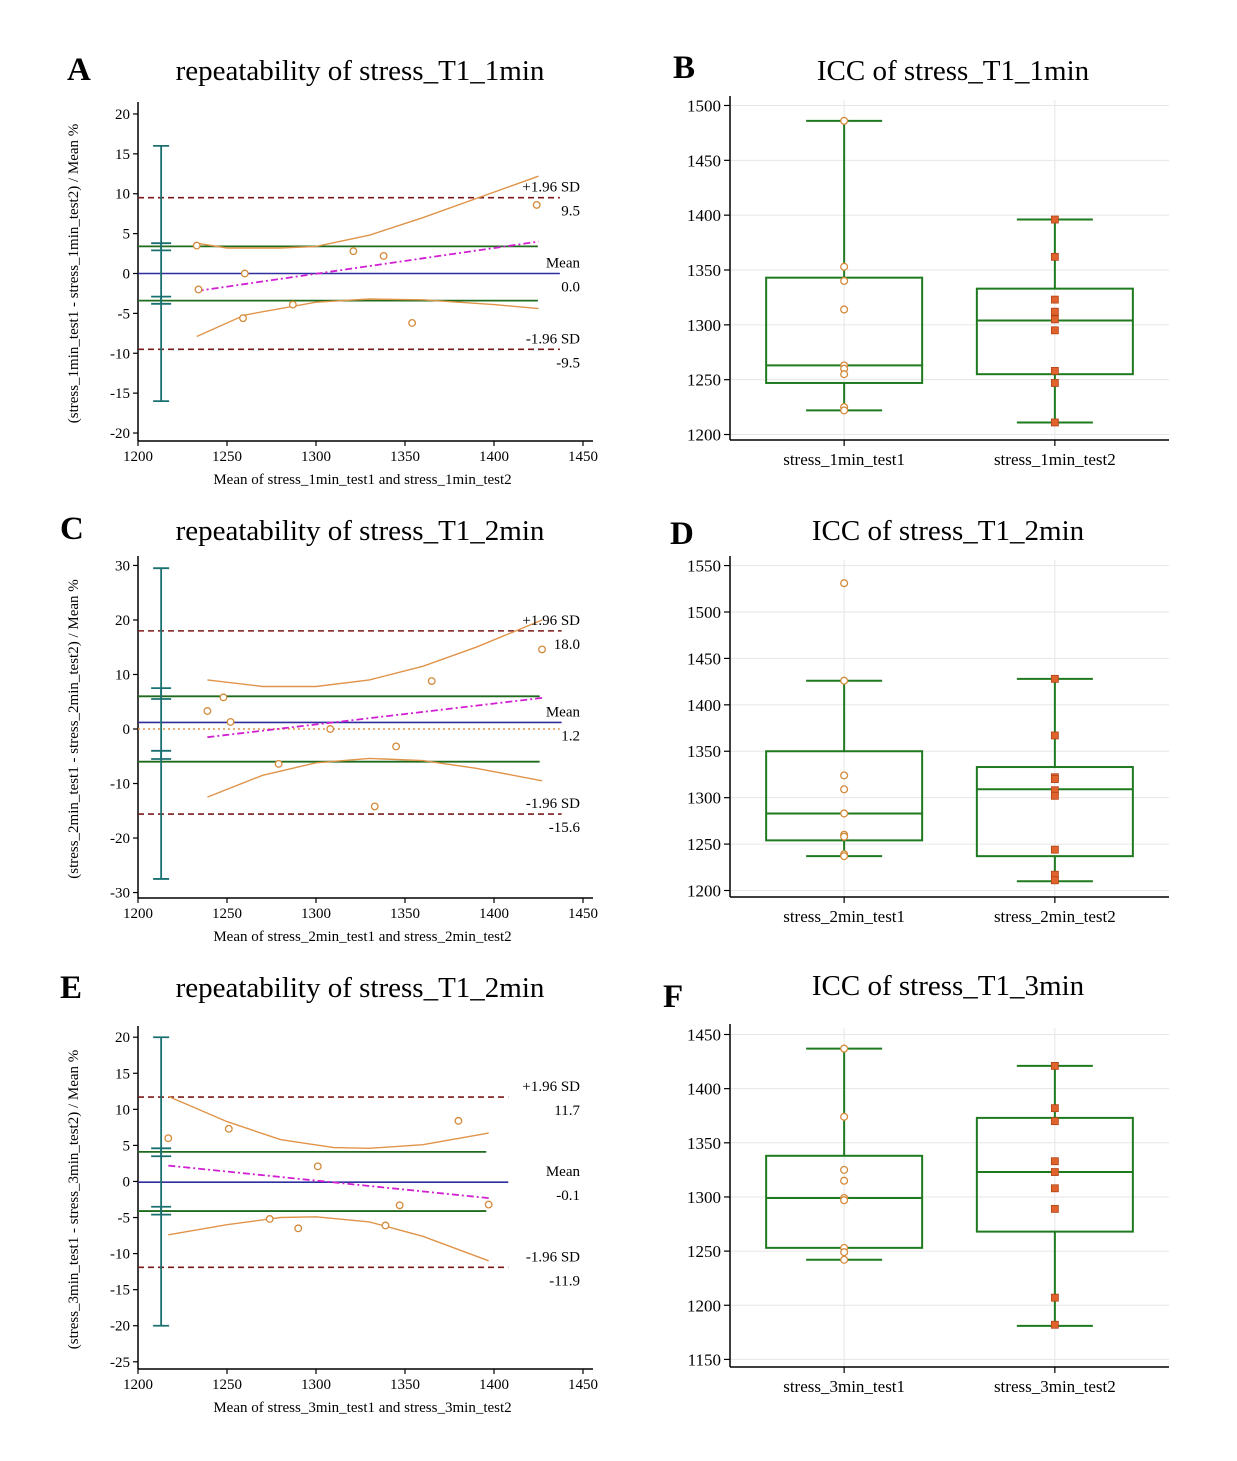  What do you see at coordinates (122, 566) in the screenshot?
I see `panel-c-y-tick-label: 30` at bounding box center [122, 566].